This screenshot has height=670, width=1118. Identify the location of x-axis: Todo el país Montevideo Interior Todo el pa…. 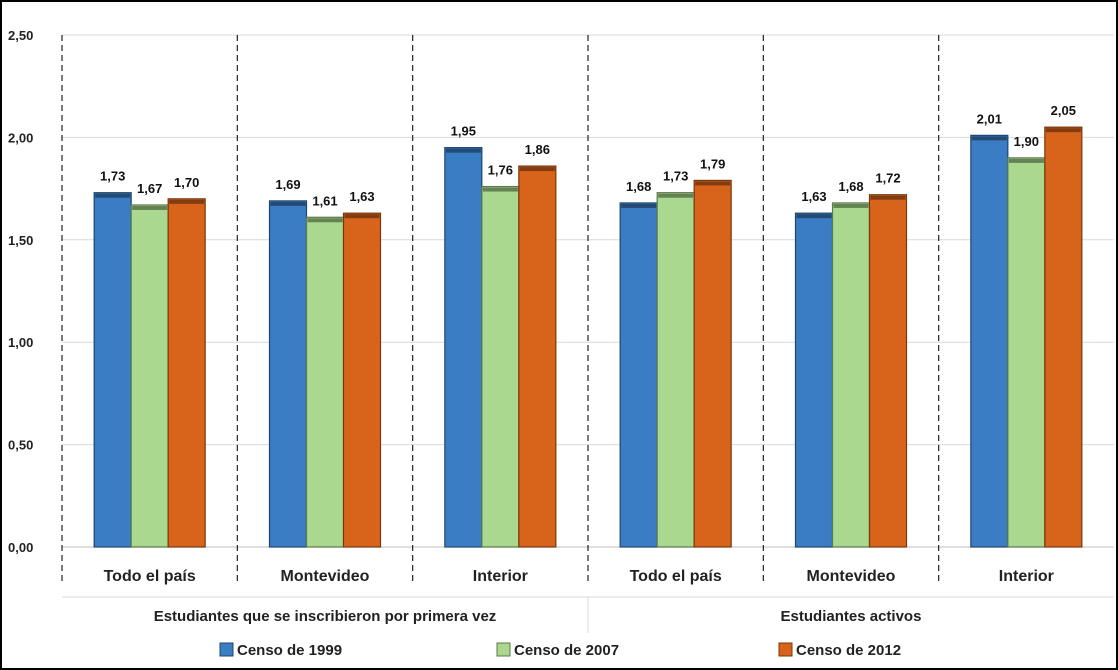
(588, 600).